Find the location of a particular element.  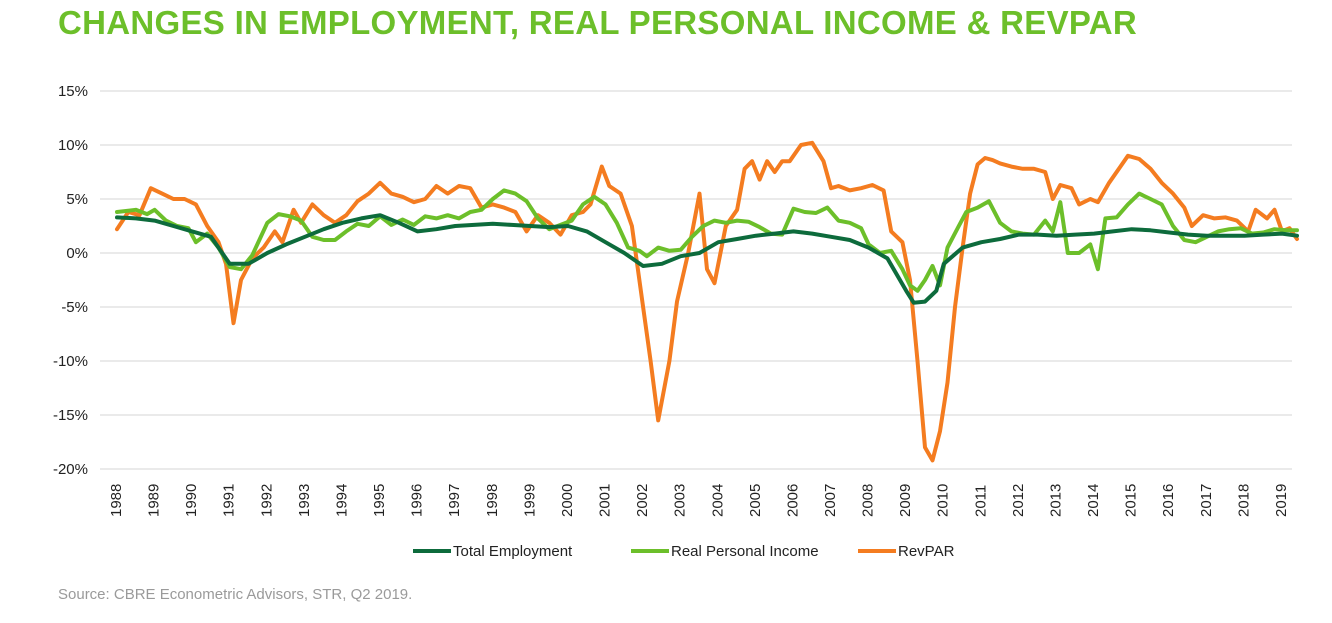

x-tick-label: 2017 is located at coordinates (1206, 500).